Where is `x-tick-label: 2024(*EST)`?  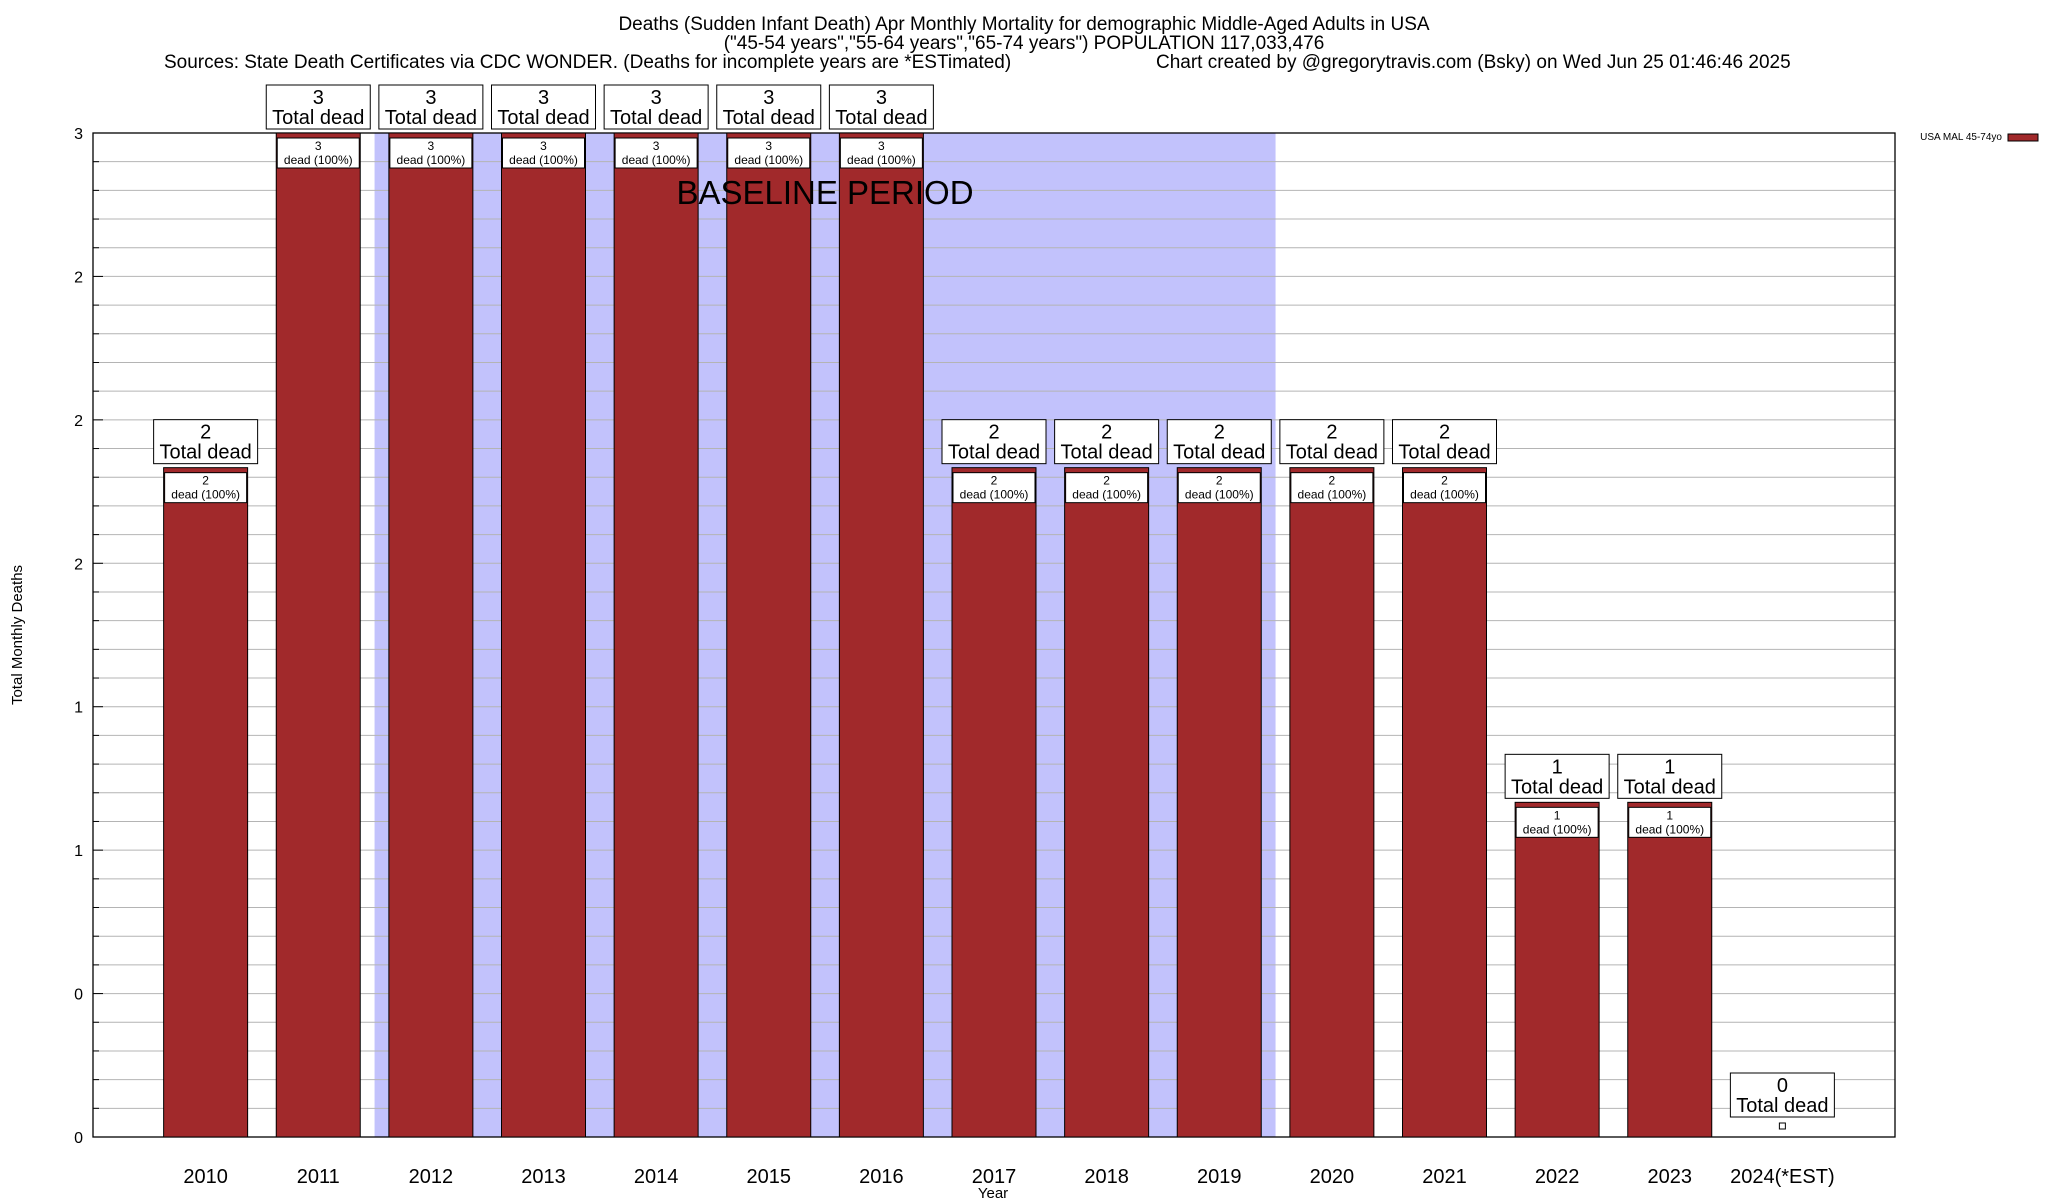 x-tick-label: 2024(*EST) is located at coordinates (1782, 1177).